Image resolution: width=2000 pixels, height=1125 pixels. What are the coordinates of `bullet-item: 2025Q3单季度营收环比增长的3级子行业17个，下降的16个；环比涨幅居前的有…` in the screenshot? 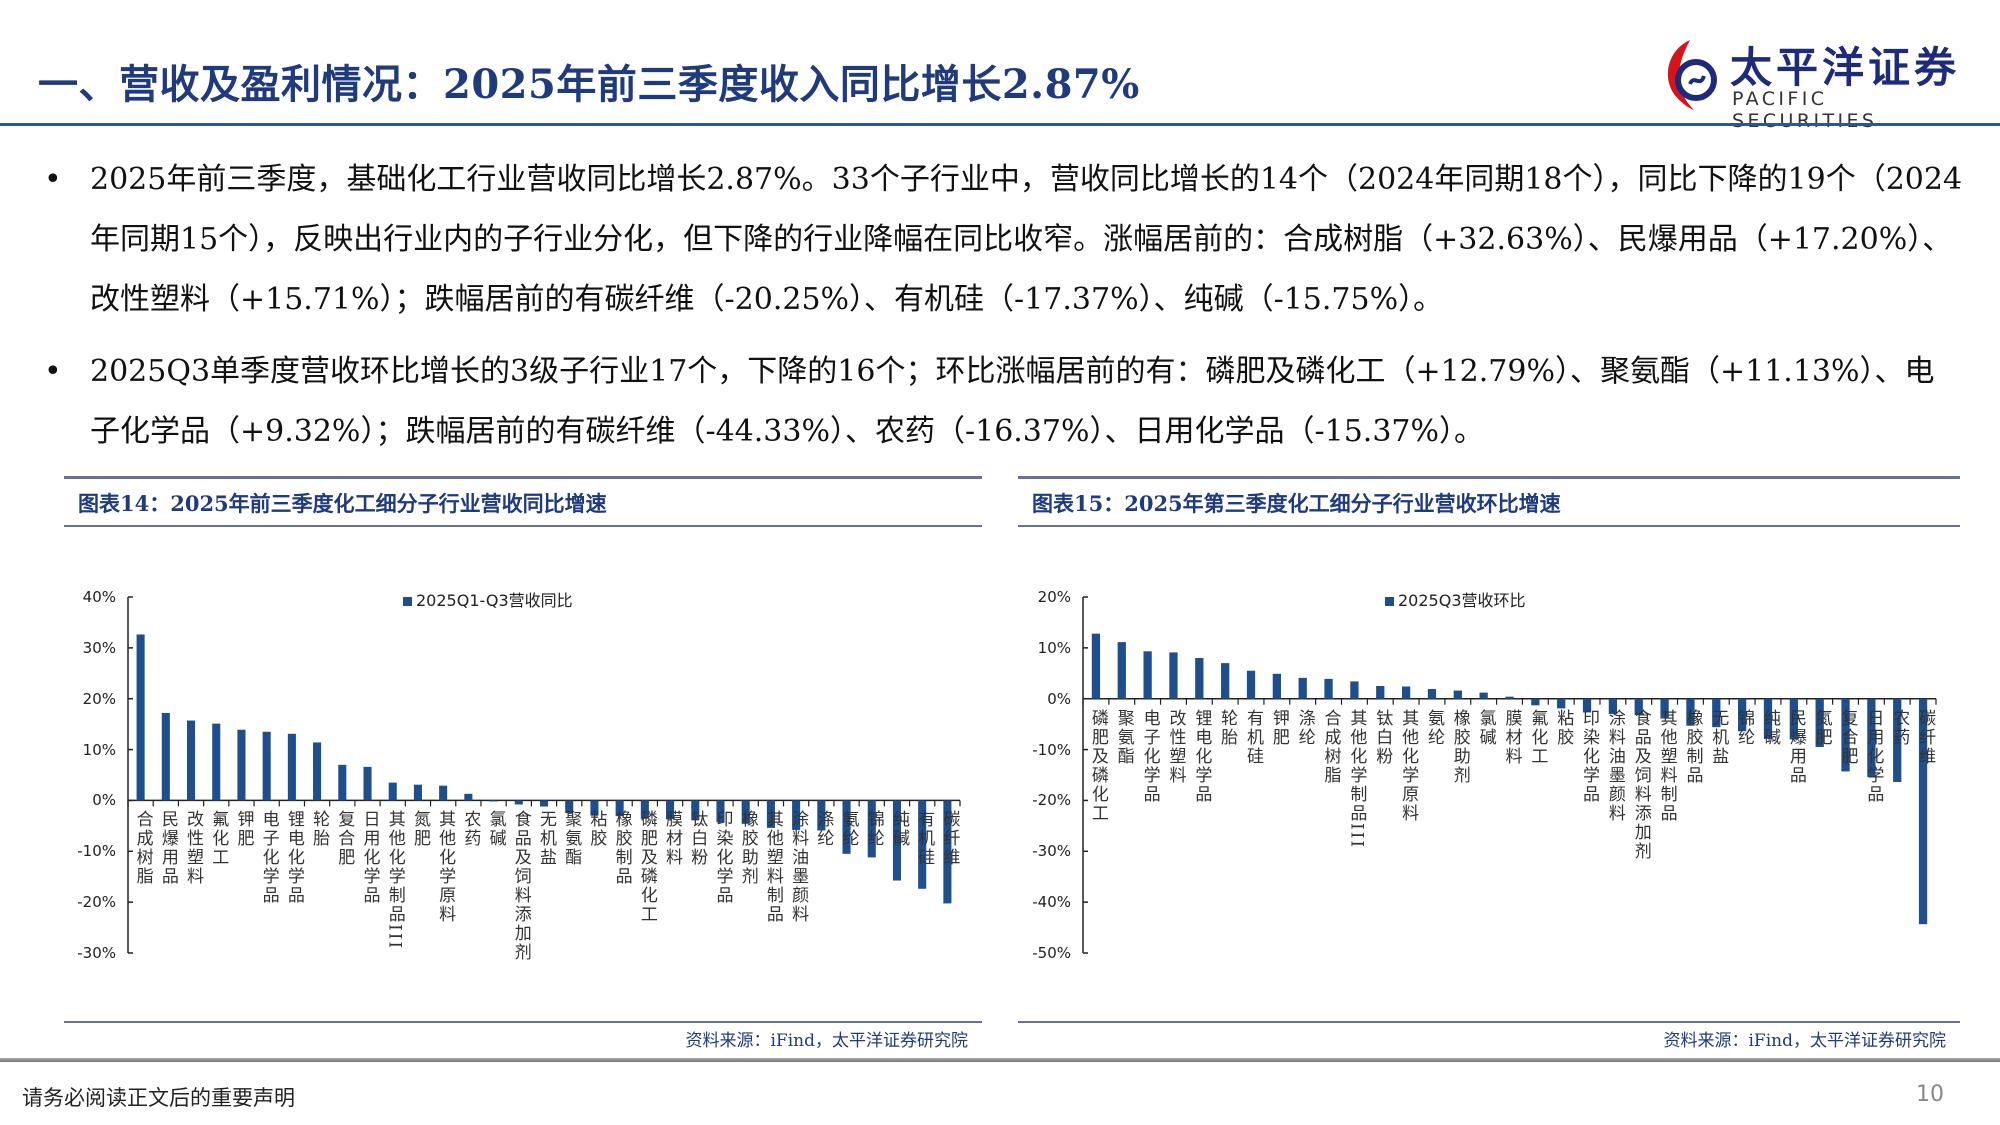 It's located at (1004, 402).